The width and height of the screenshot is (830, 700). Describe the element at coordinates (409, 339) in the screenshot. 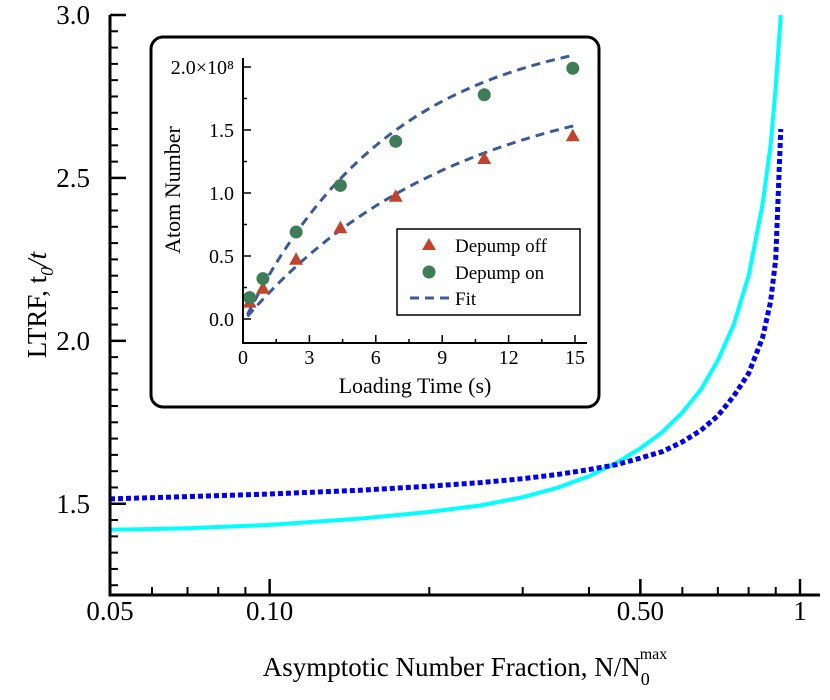

I see `inset-x-ticks` at that location.